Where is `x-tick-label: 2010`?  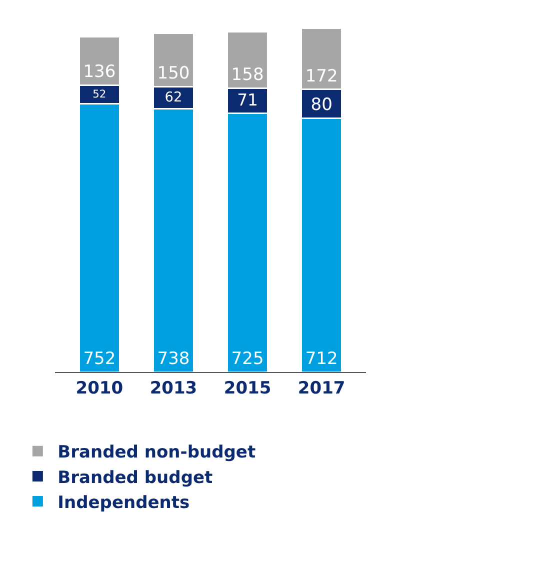 x-tick-label: 2010 is located at coordinates (100, 388).